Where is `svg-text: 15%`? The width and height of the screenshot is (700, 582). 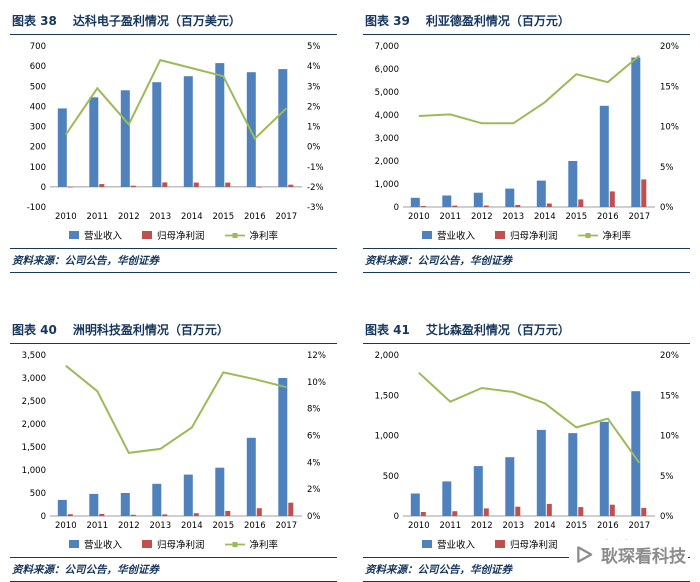 svg-text: 15% is located at coordinates (669, 87).